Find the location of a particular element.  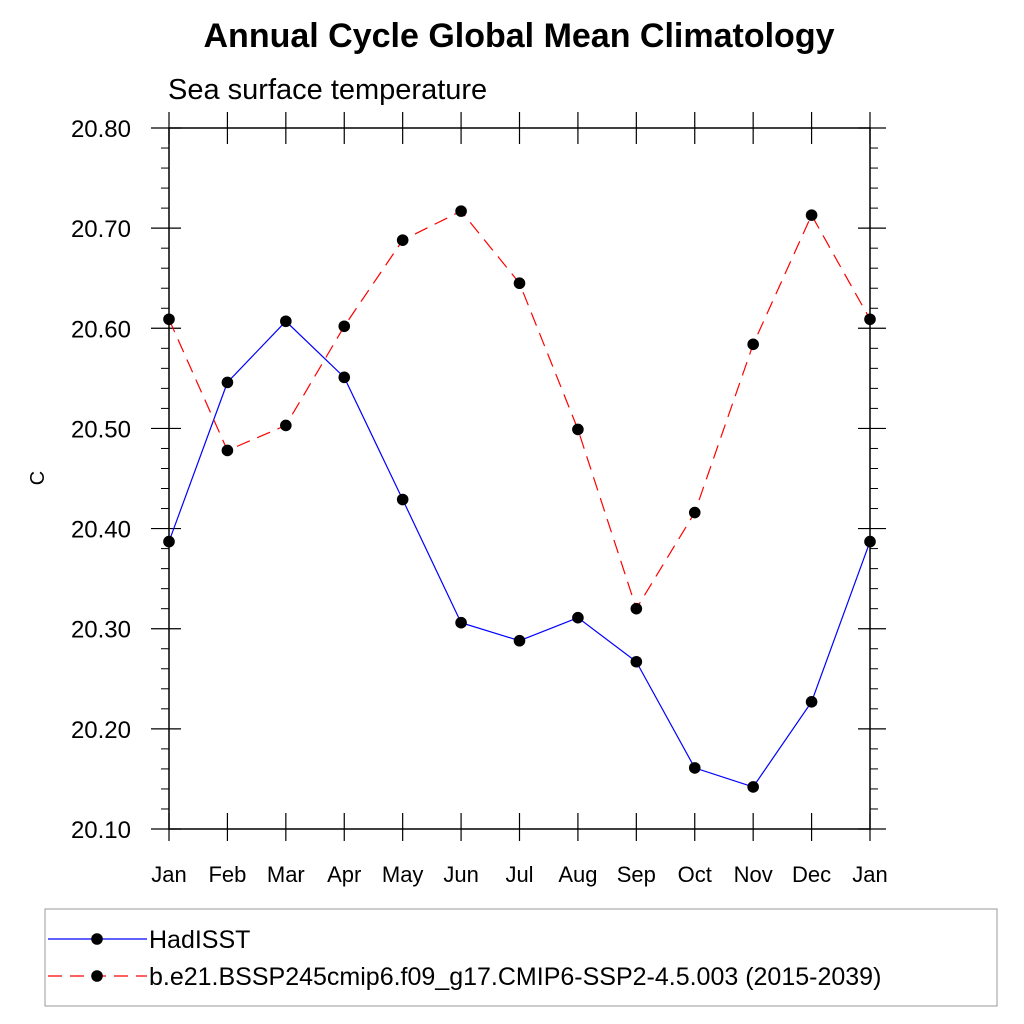

legend-label-1: HadISST is located at coordinates (199, 940).